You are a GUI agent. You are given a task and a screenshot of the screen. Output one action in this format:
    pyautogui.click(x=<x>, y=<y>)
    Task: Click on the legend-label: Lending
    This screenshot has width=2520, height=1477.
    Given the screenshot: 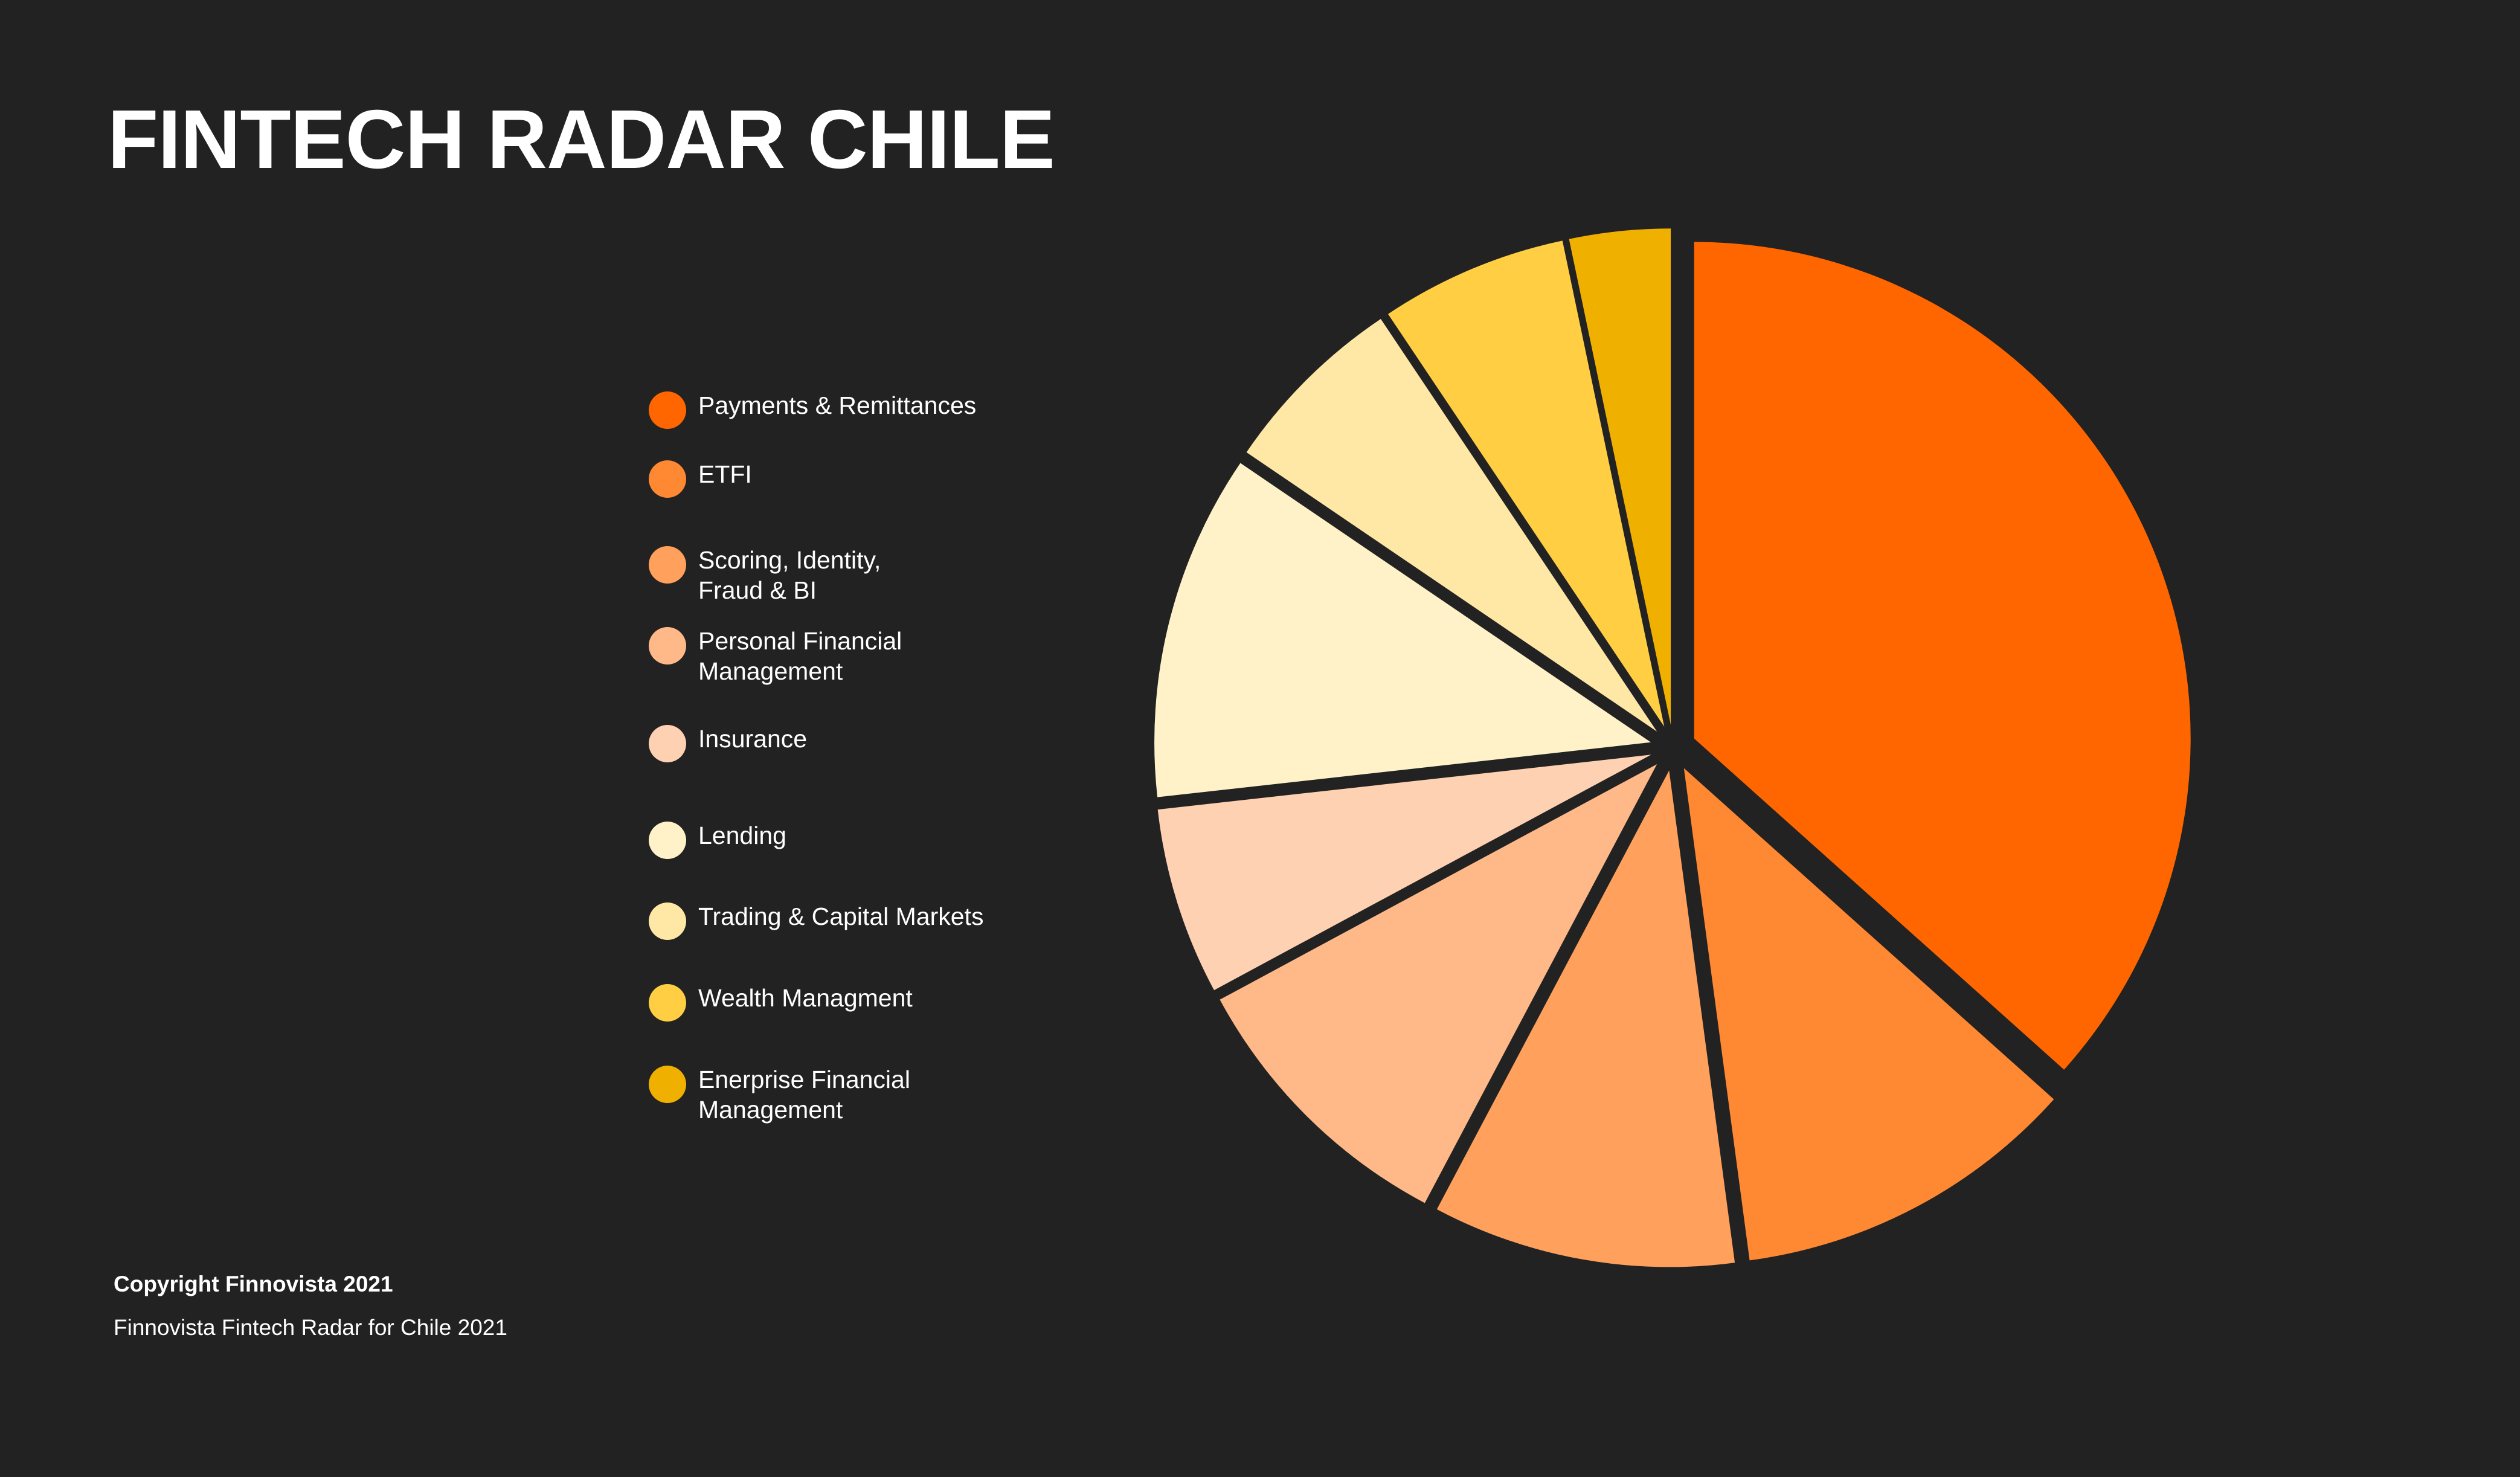 What is the action you would take?
    pyautogui.click(x=742, y=835)
    